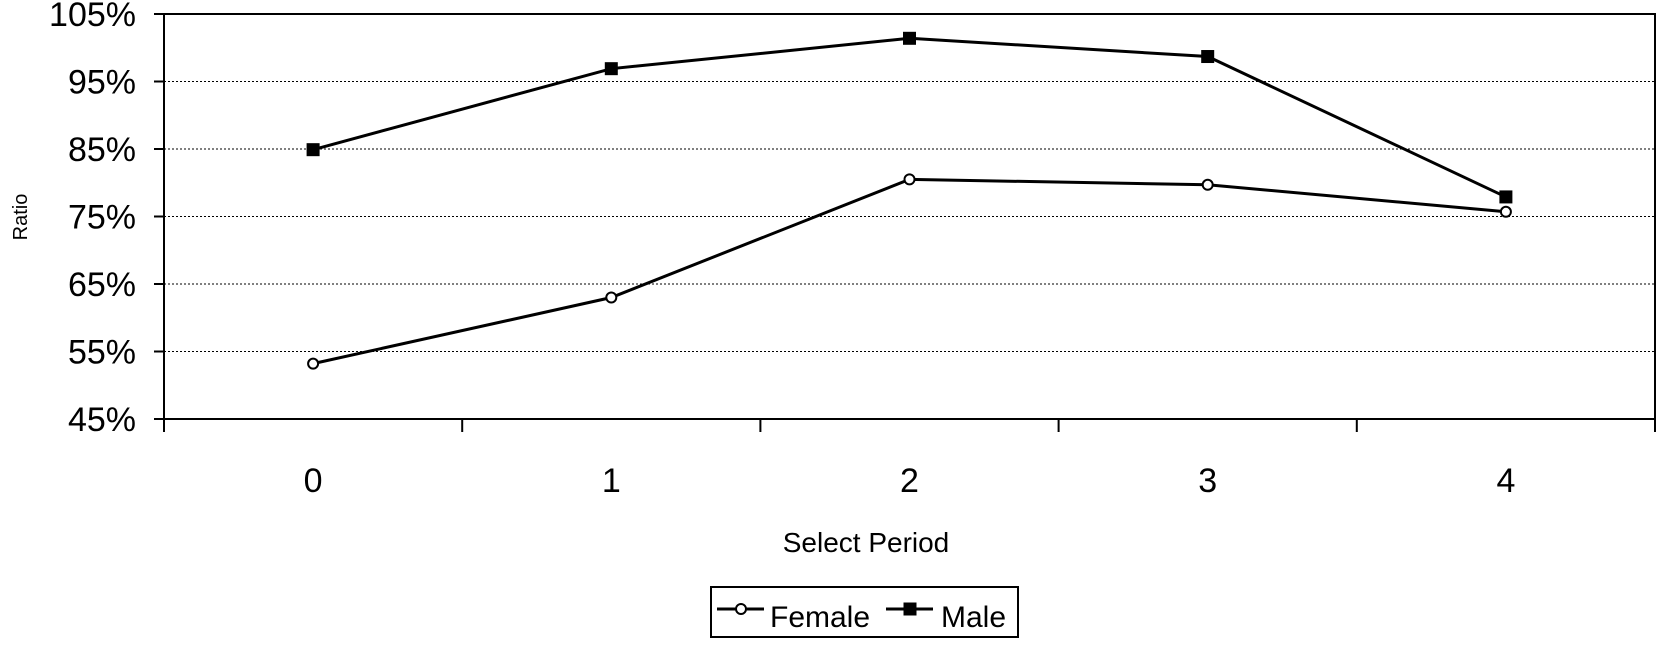 The width and height of the screenshot is (1659, 668). What do you see at coordinates (92, 17) in the screenshot?
I see `y-tick-label: 105%` at bounding box center [92, 17].